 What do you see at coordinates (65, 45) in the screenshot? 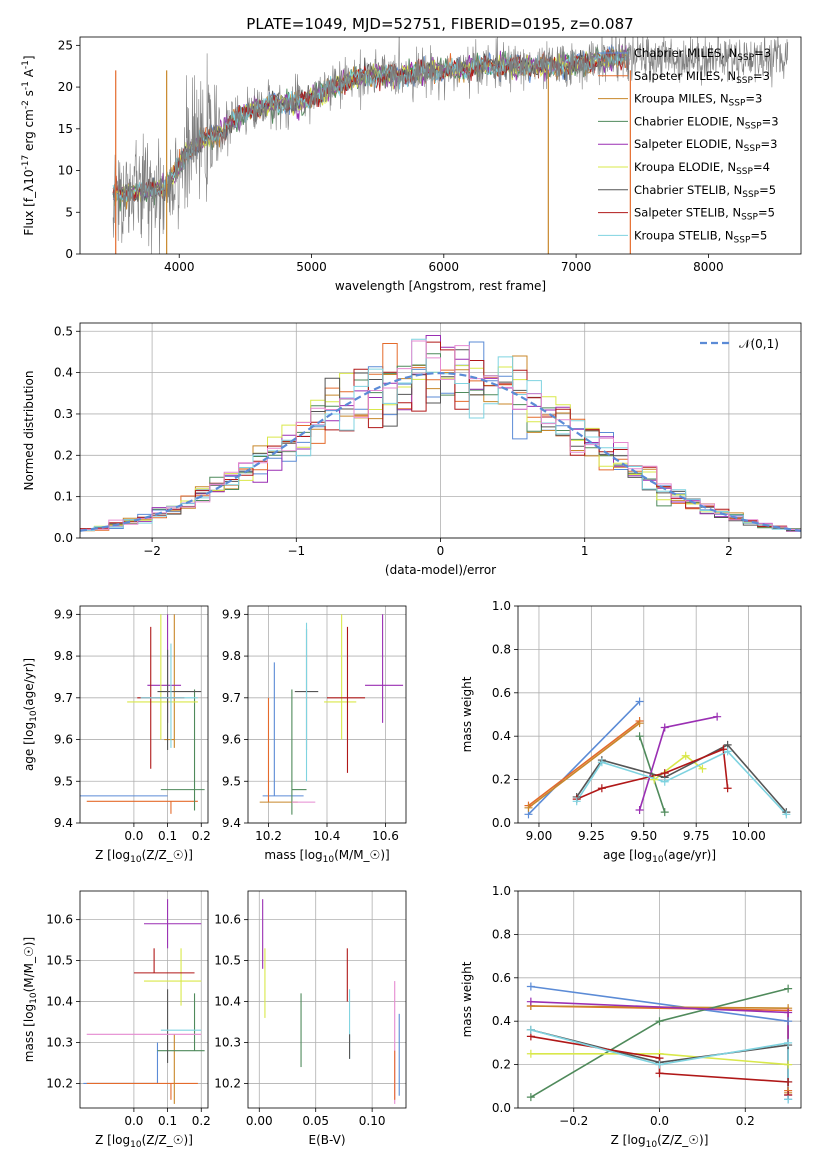
I see `tick-label-y: 25` at bounding box center [65, 45].